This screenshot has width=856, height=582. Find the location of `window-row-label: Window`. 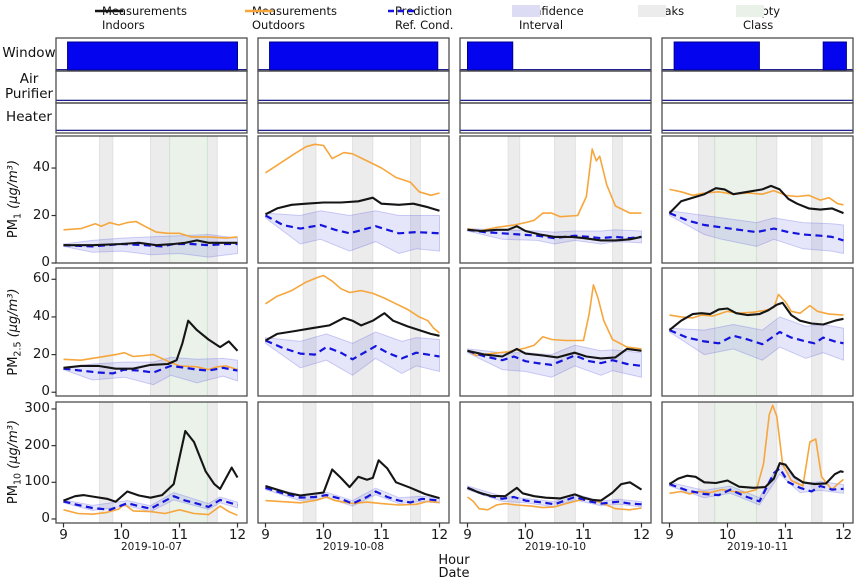

window-row-label: Window is located at coordinates (29, 53).